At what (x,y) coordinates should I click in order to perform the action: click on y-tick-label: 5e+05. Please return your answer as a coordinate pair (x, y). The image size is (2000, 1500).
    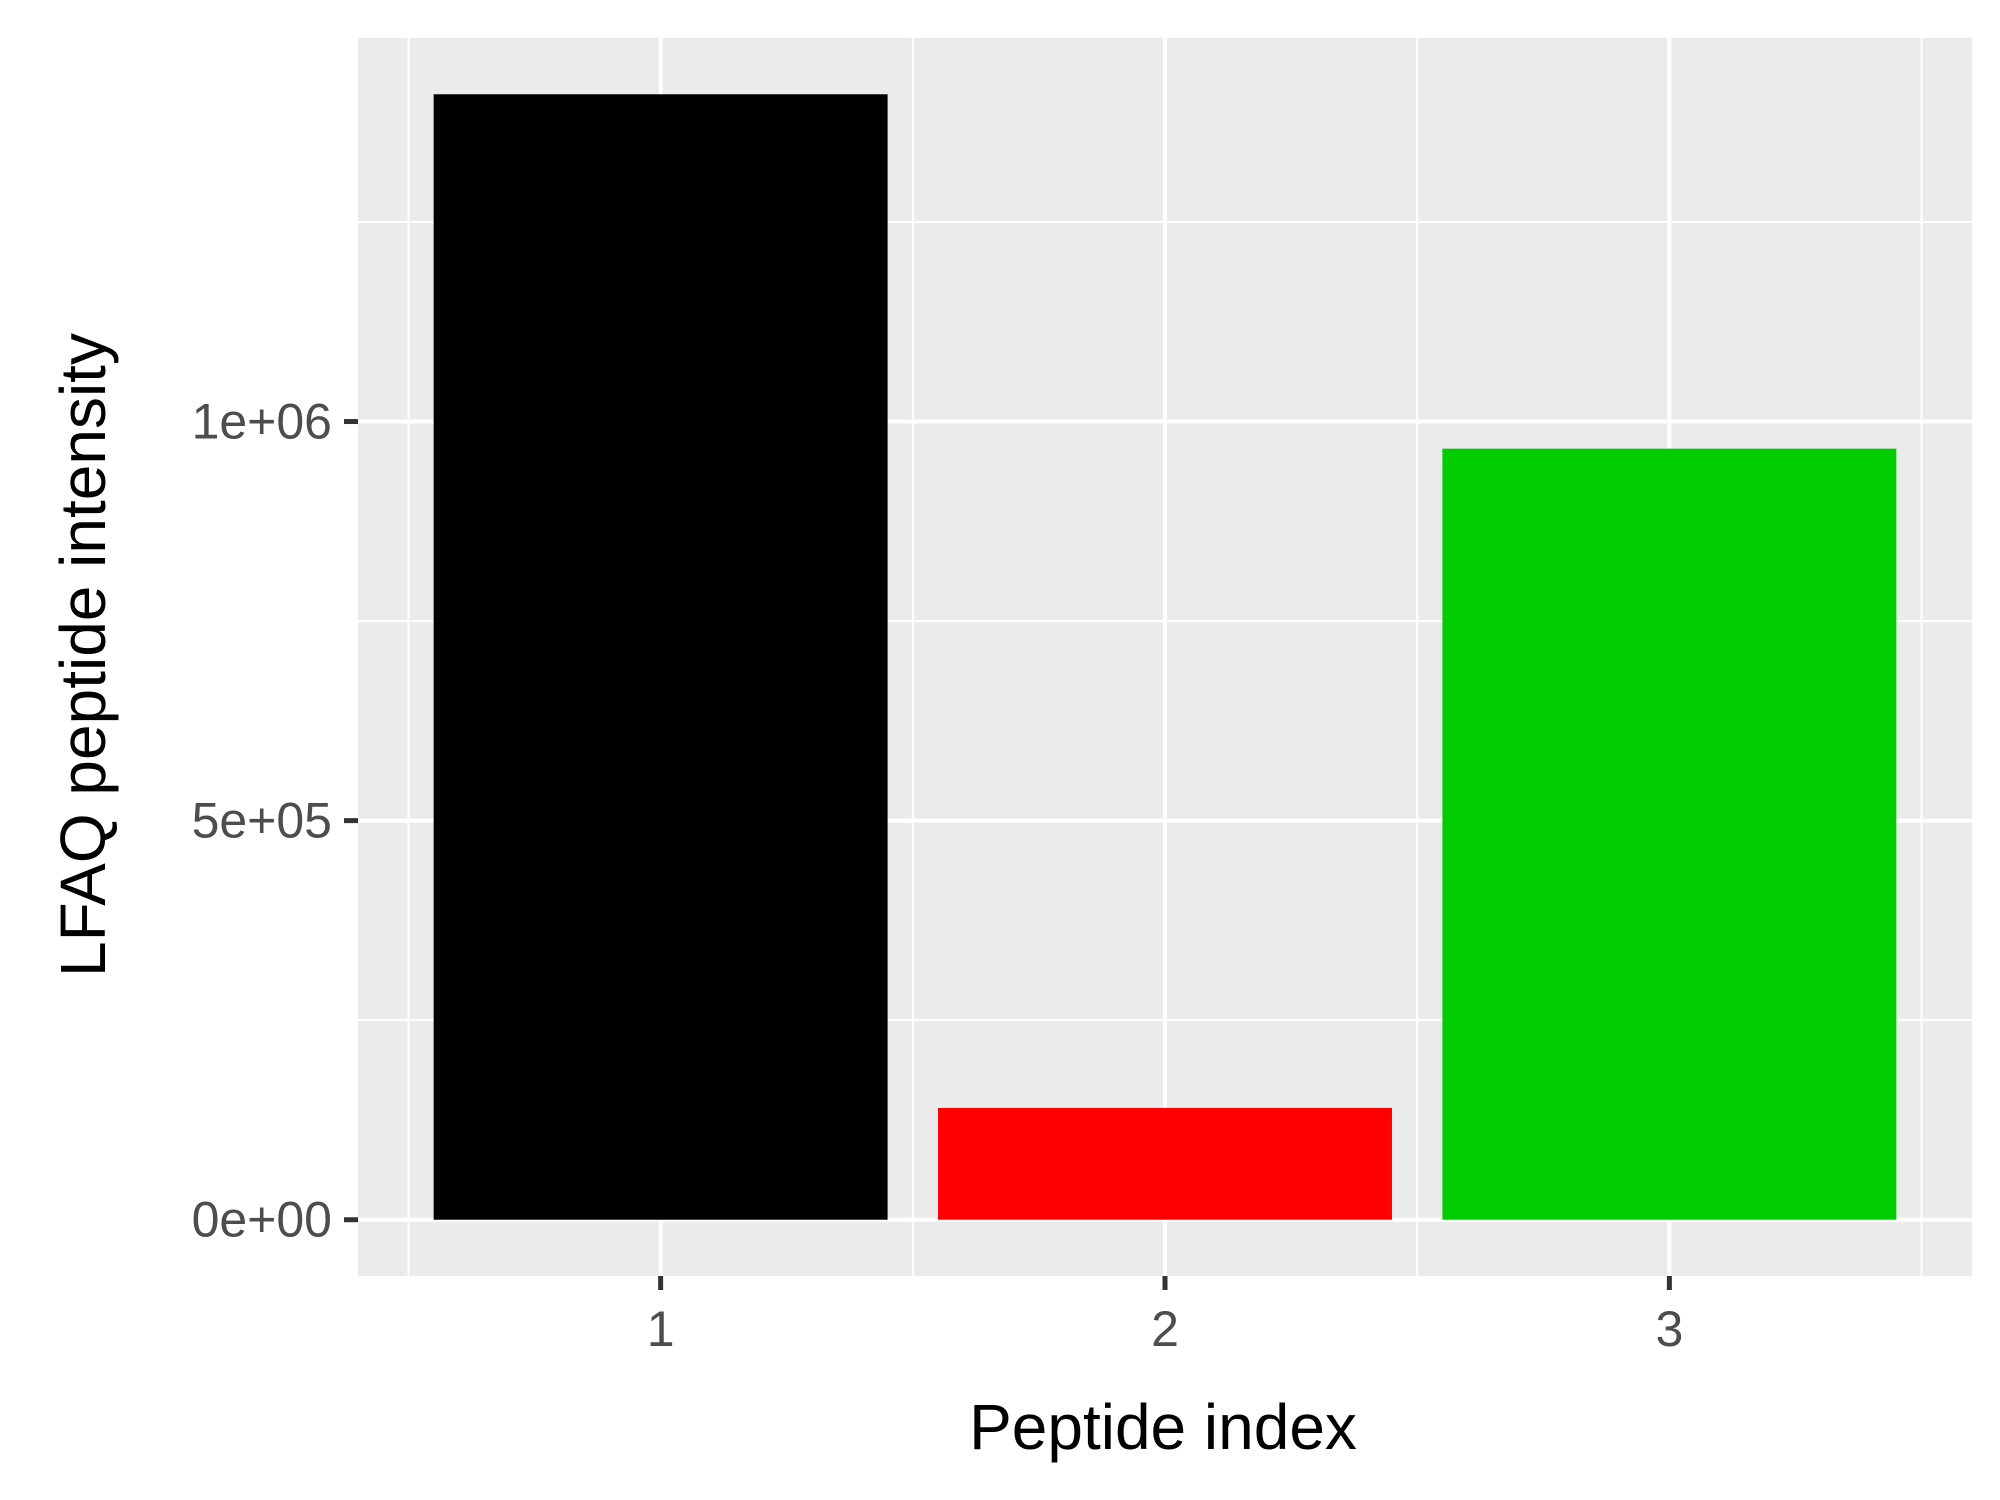
    Looking at the image, I should click on (262, 821).